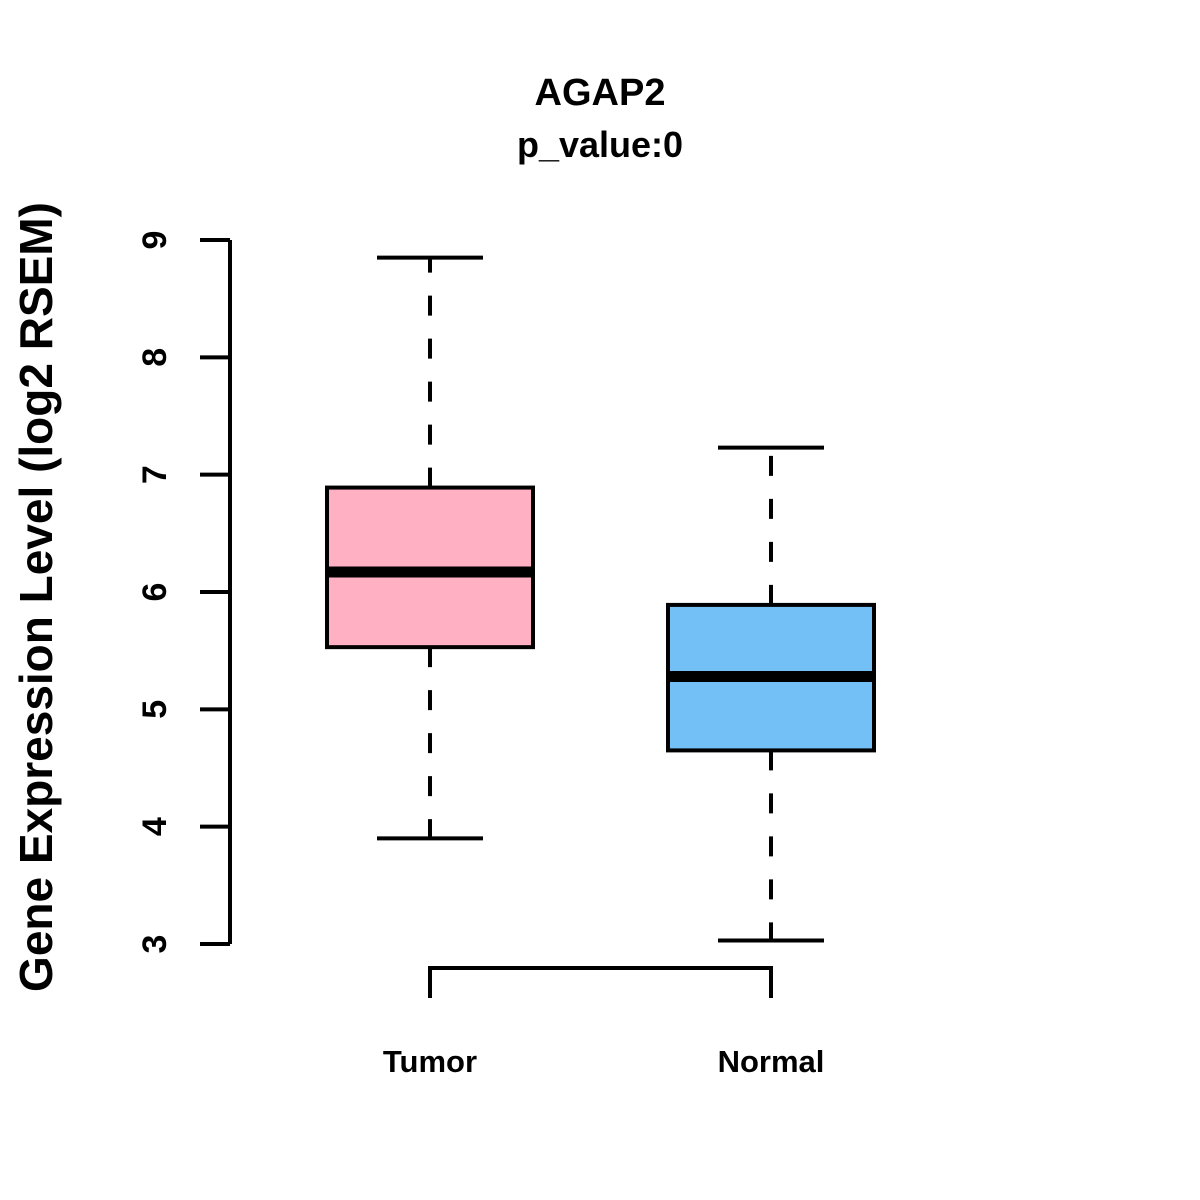 This screenshot has height=1200, width=1200. Describe the element at coordinates (430, 1061) in the screenshot. I see `x-category-label-tumor: Tumor` at that location.